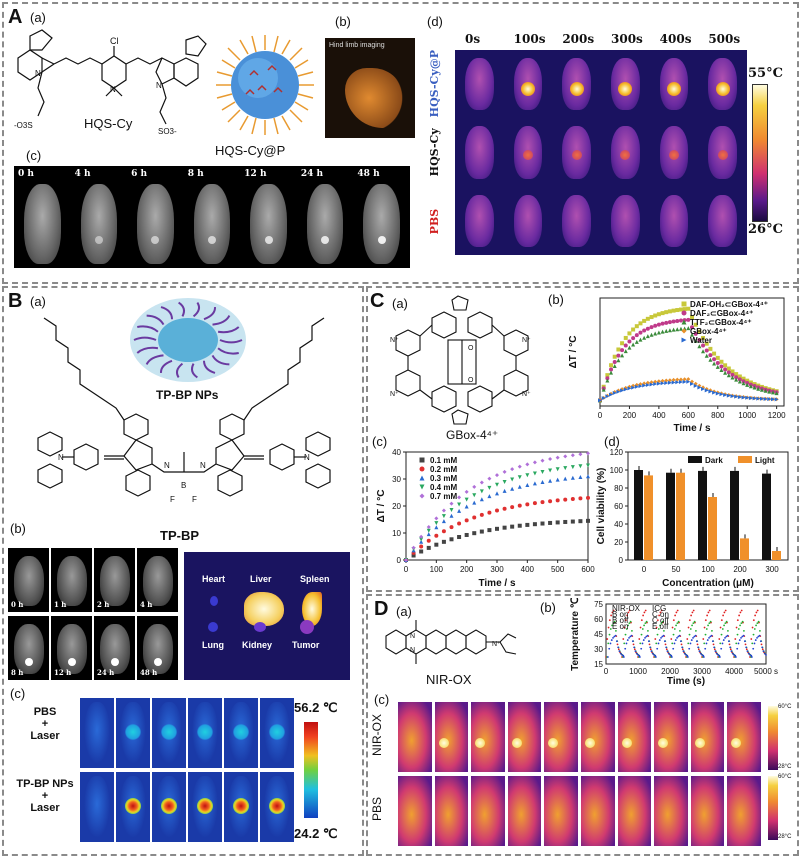 The width and height of the screenshot is (802, 858). I want to click on a-d-hotspot, so click(673, 88).